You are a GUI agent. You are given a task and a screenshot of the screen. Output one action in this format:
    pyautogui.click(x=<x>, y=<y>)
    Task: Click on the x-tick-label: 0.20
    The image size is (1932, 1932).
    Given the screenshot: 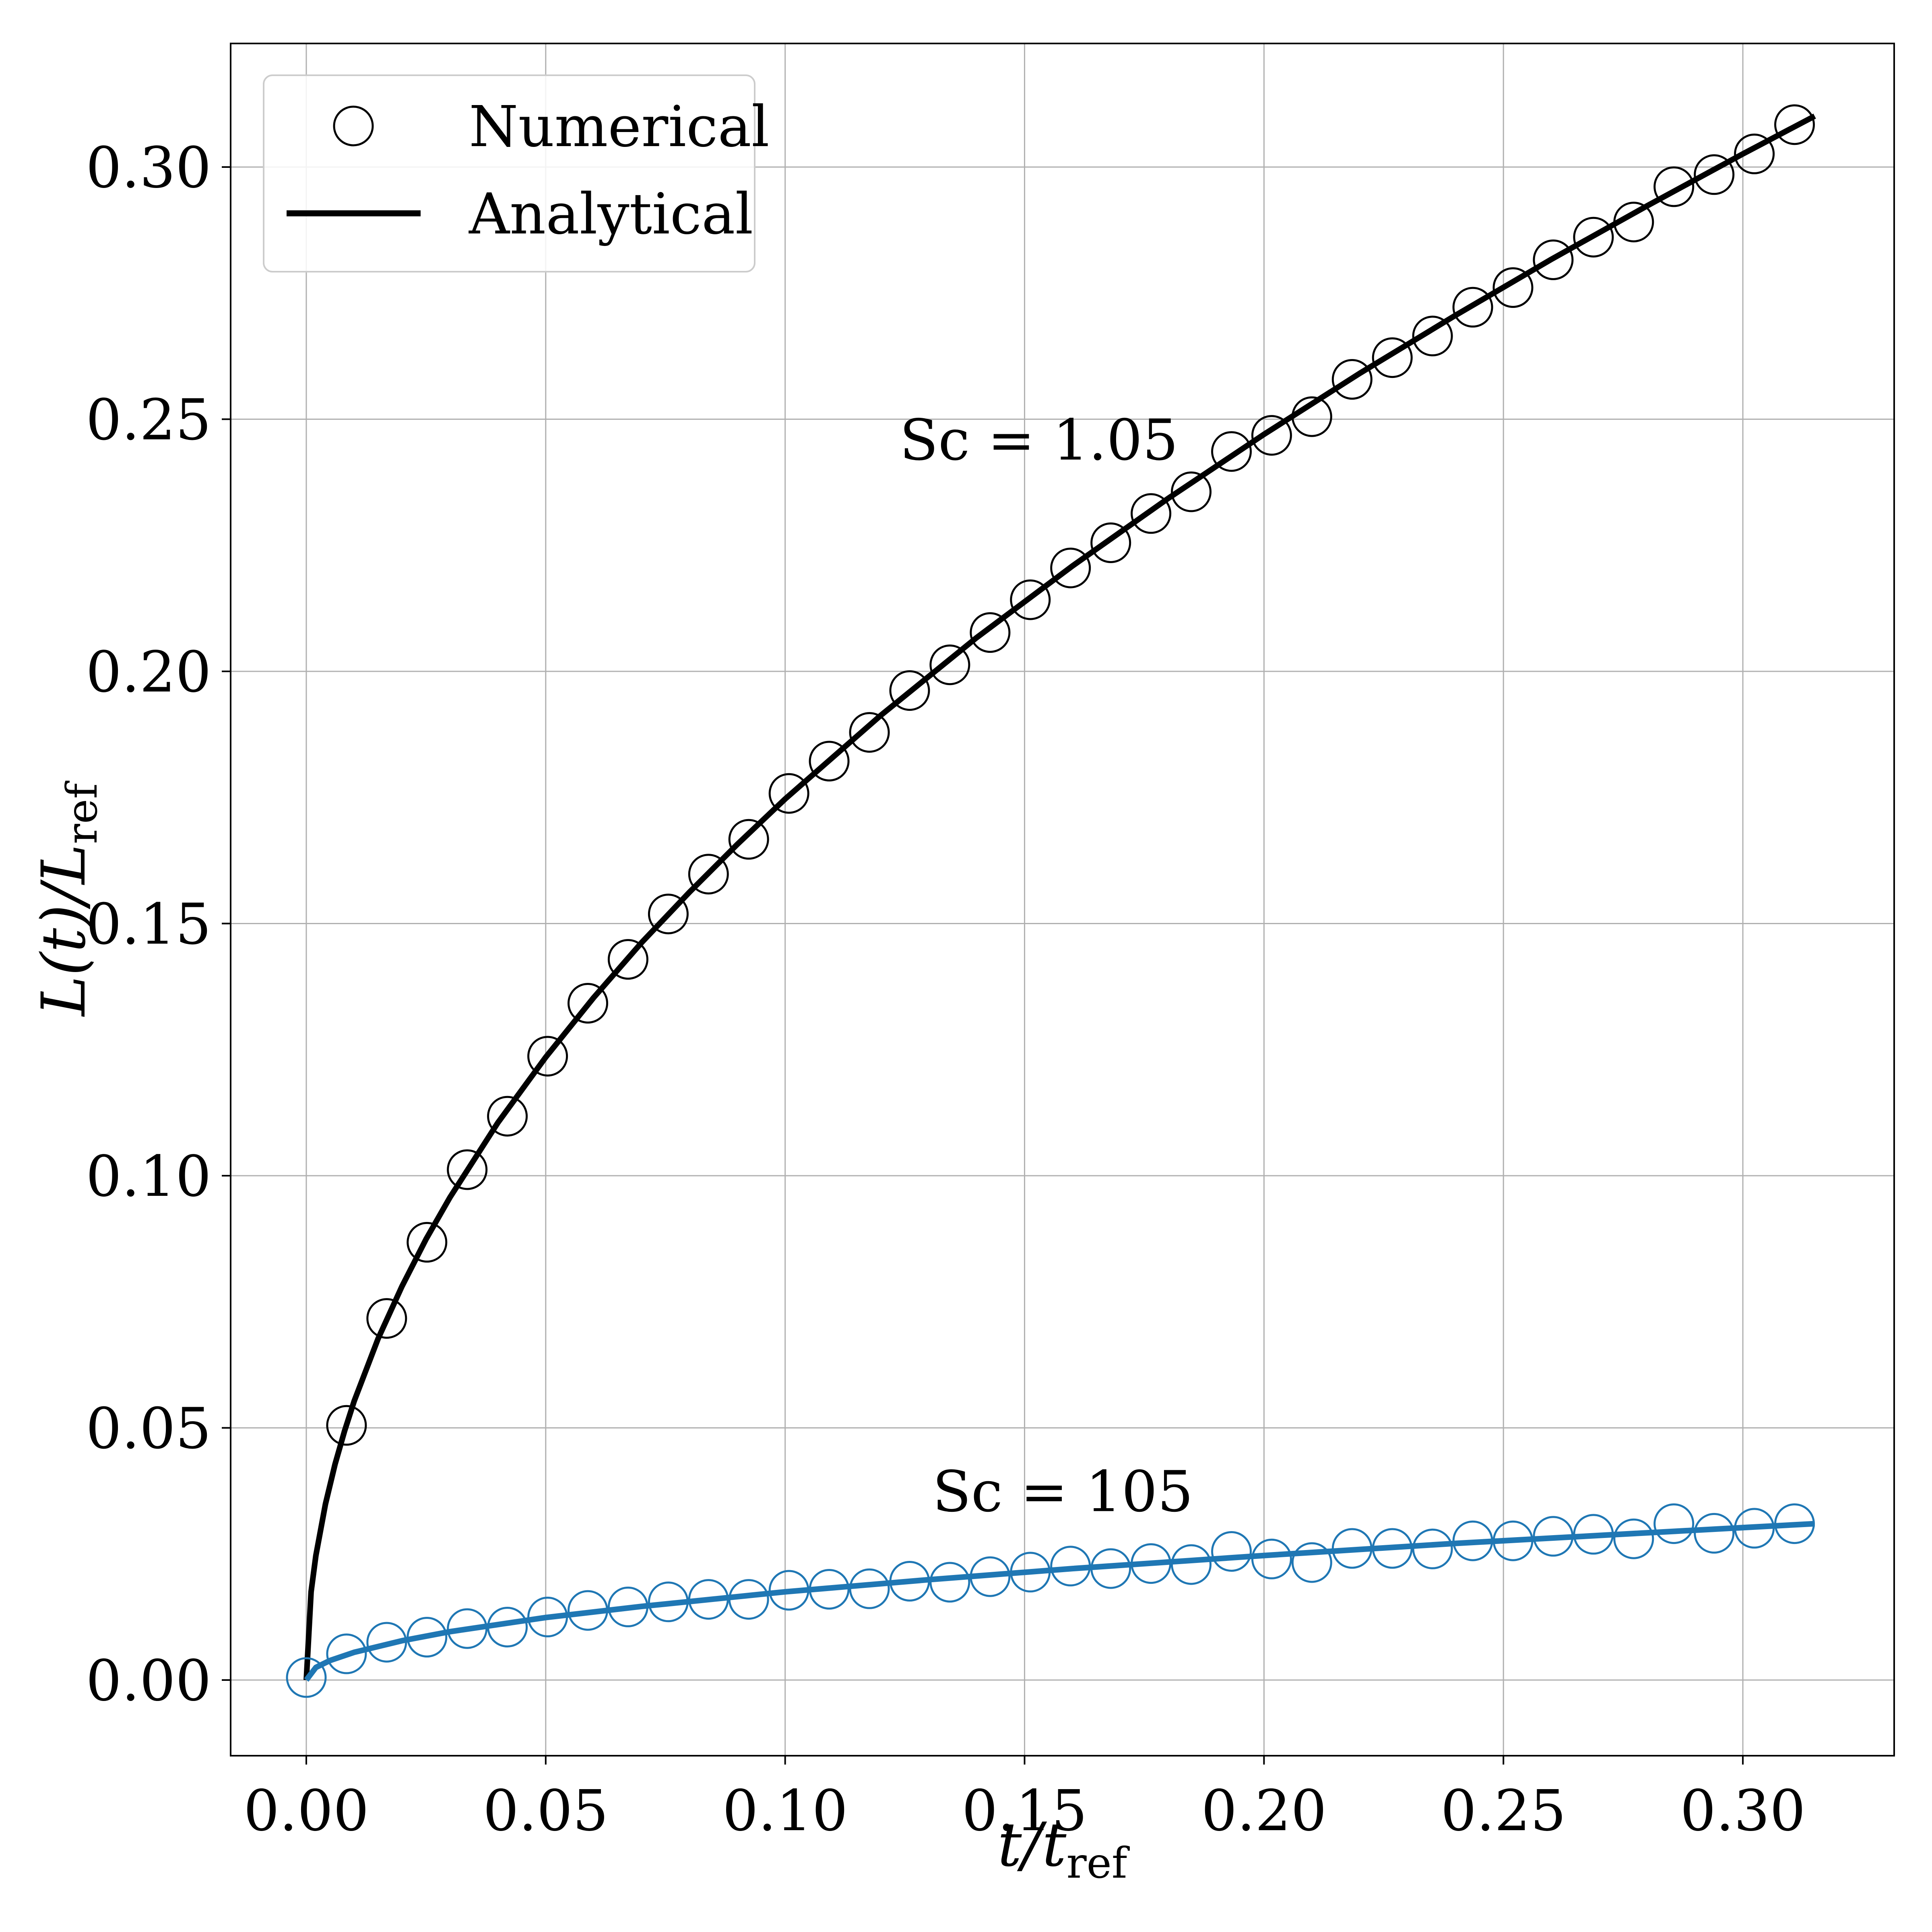 What is the action you would take?
    pyautogui.click(x=1264, y=1811)
    